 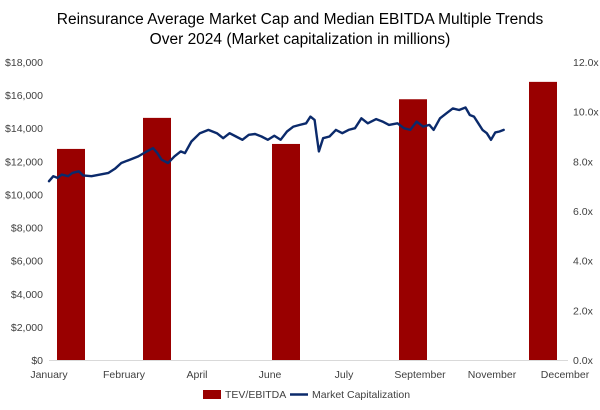 I want to click on x-tick-label: February, so click(x=124, y=375).